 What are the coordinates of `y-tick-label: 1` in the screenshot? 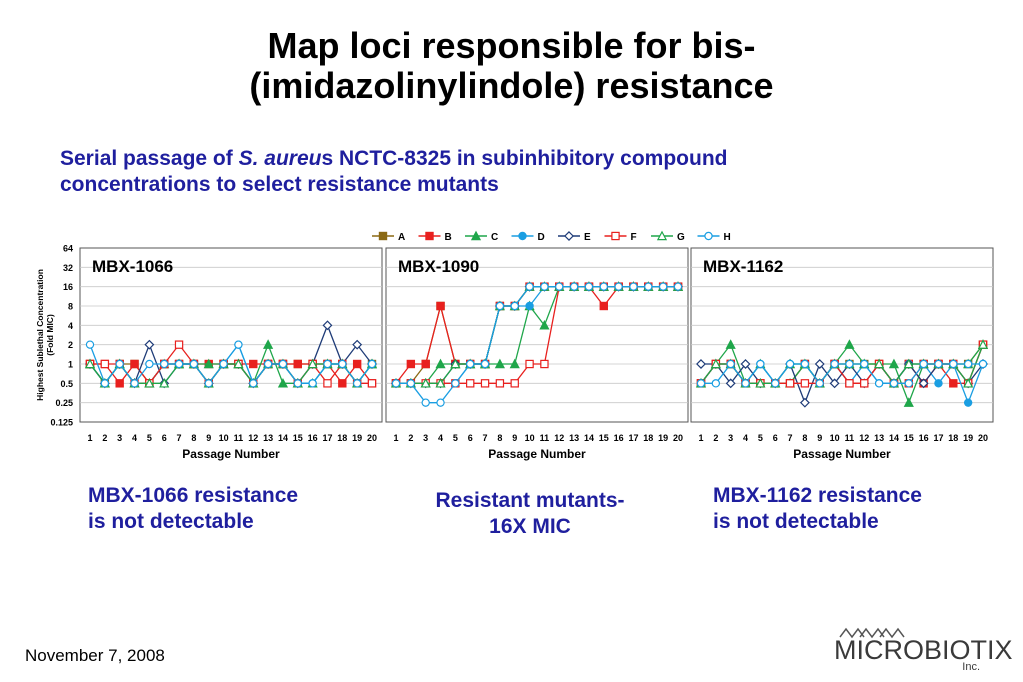 It's located at (70, 365).